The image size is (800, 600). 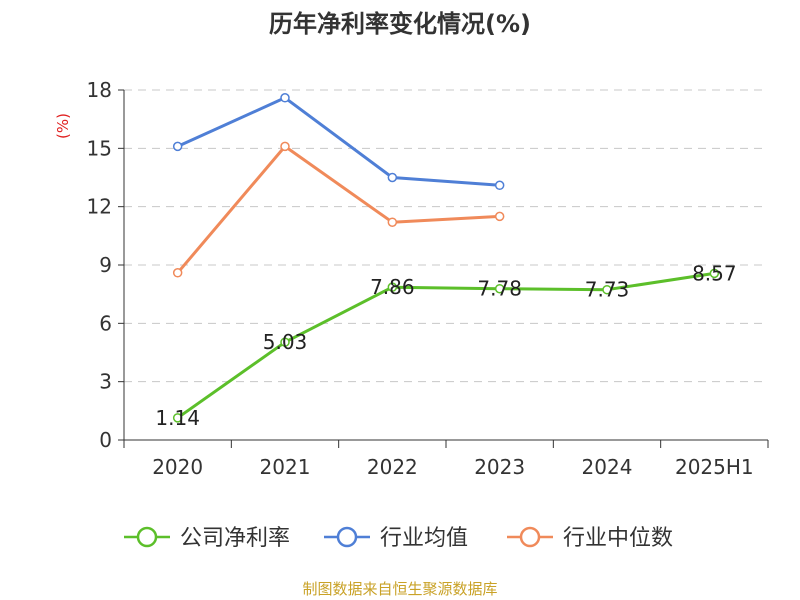 What do you see at coordinates (400, 589) in the screenshot?
I see `source-note: 制图数据来自恒生聚源数据库` at bounding box center [400, 589].